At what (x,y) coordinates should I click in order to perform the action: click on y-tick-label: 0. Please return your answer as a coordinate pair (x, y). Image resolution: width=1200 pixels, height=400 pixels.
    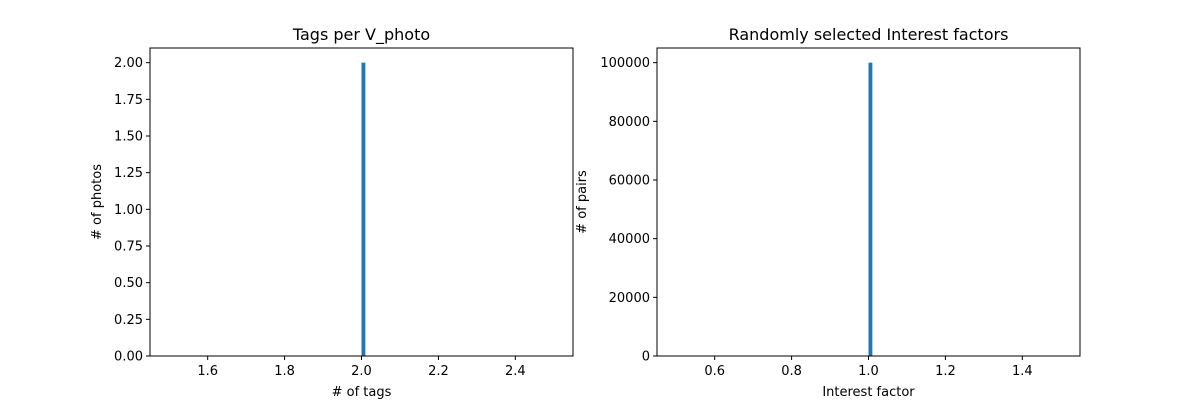
    Looking at the image, I should click on (646, 357).